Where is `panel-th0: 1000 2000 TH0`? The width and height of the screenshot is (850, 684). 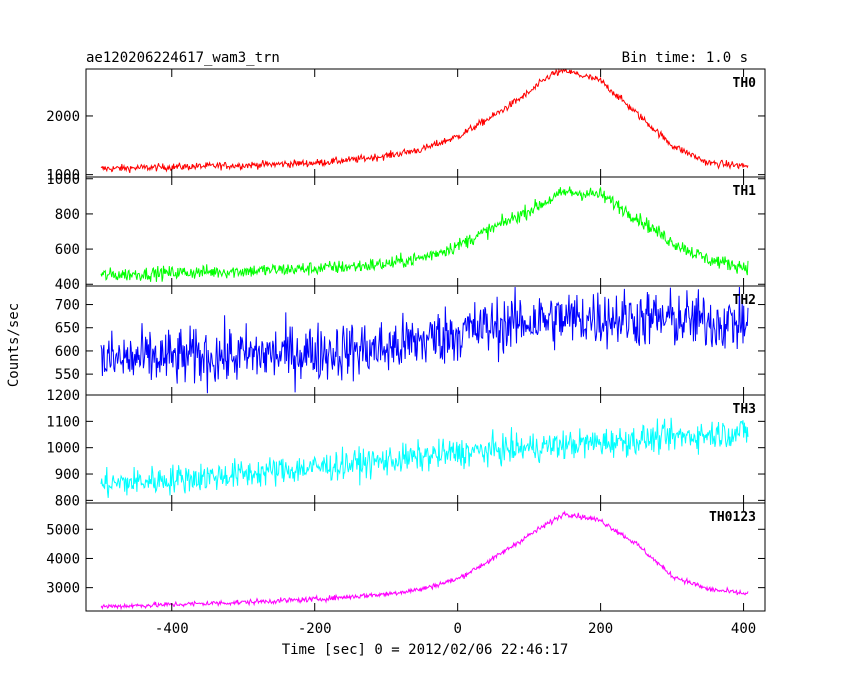
panel-th0: 1000 2000 TH0 is located at coordinates (406, 126).